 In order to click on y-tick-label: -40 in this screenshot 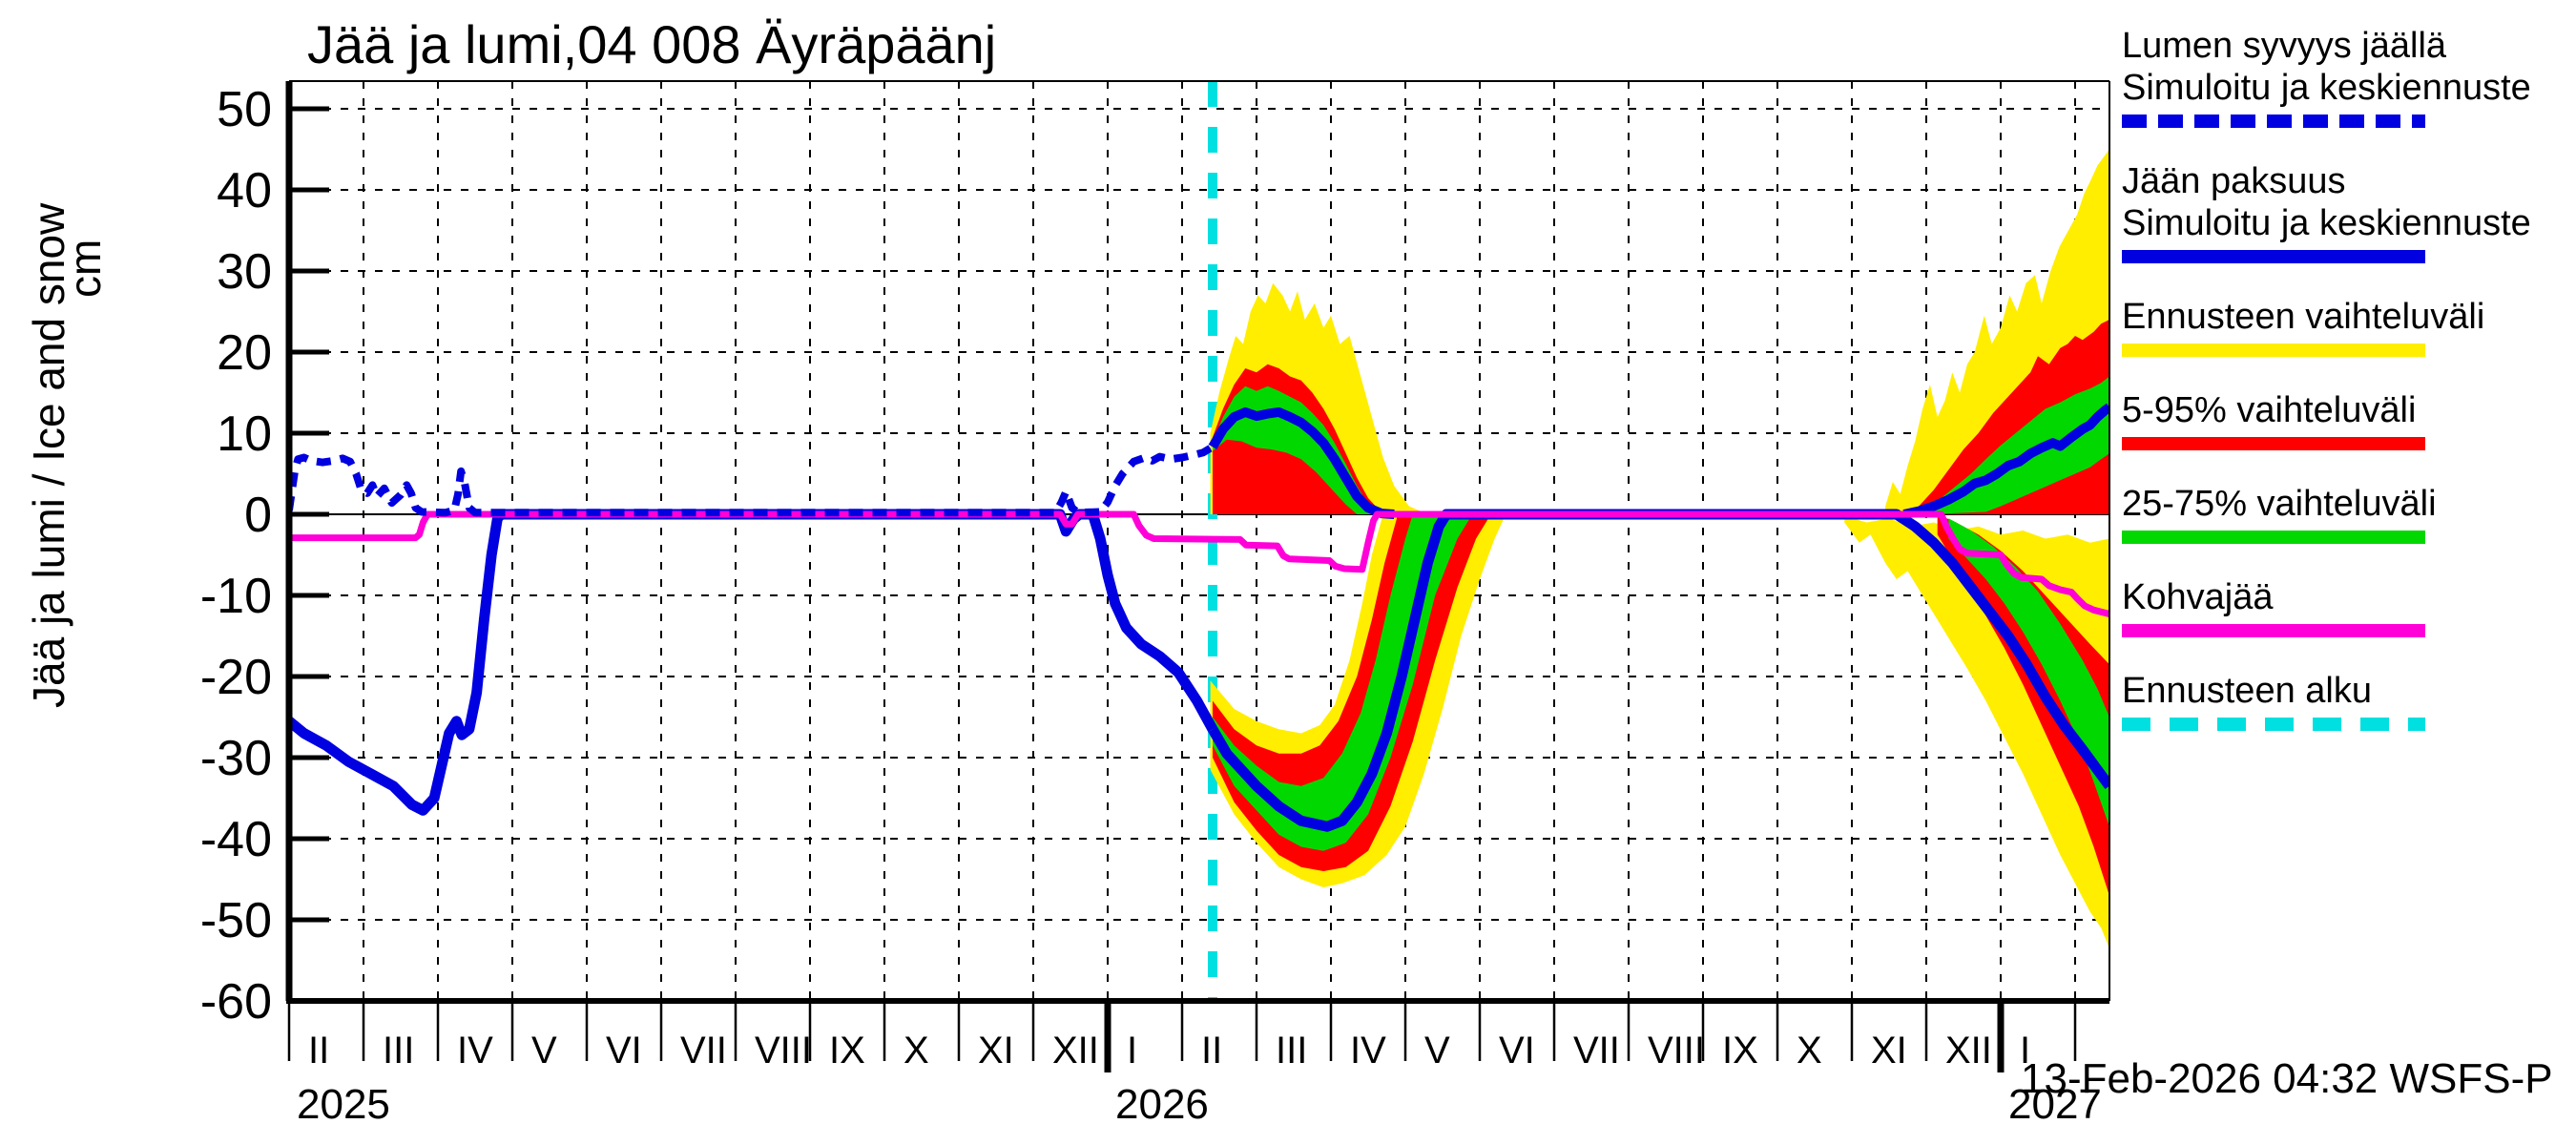, I will do `click(236, 840)`.